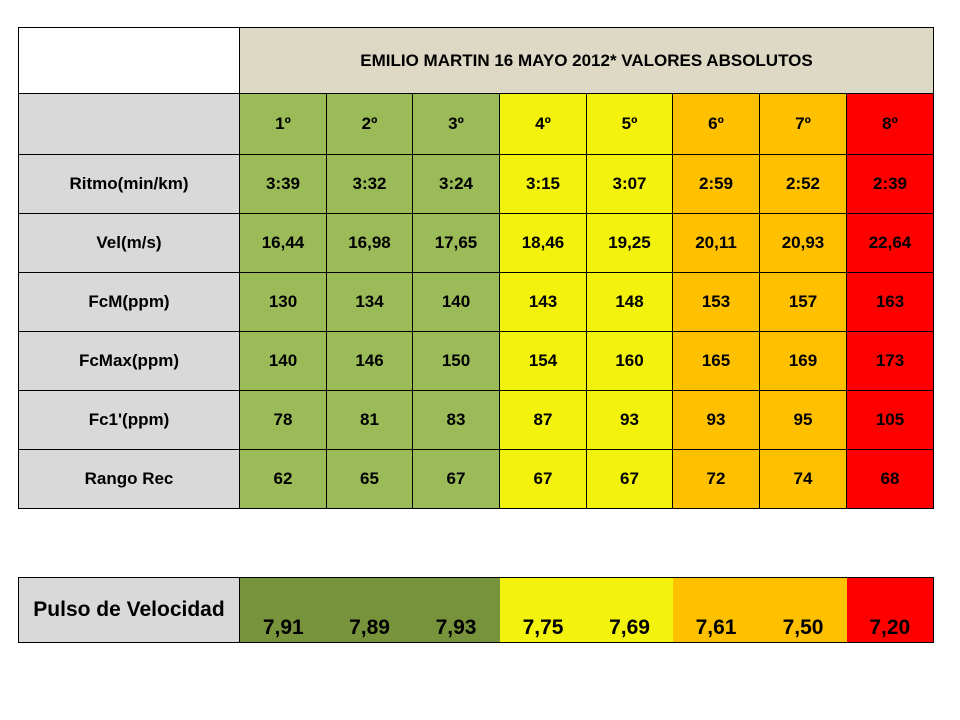 The width and height of the screenshot is (960, 720). Describe the element at coordinates (283, 124) in the screenshot. I see `column-header: 1º` at that location.